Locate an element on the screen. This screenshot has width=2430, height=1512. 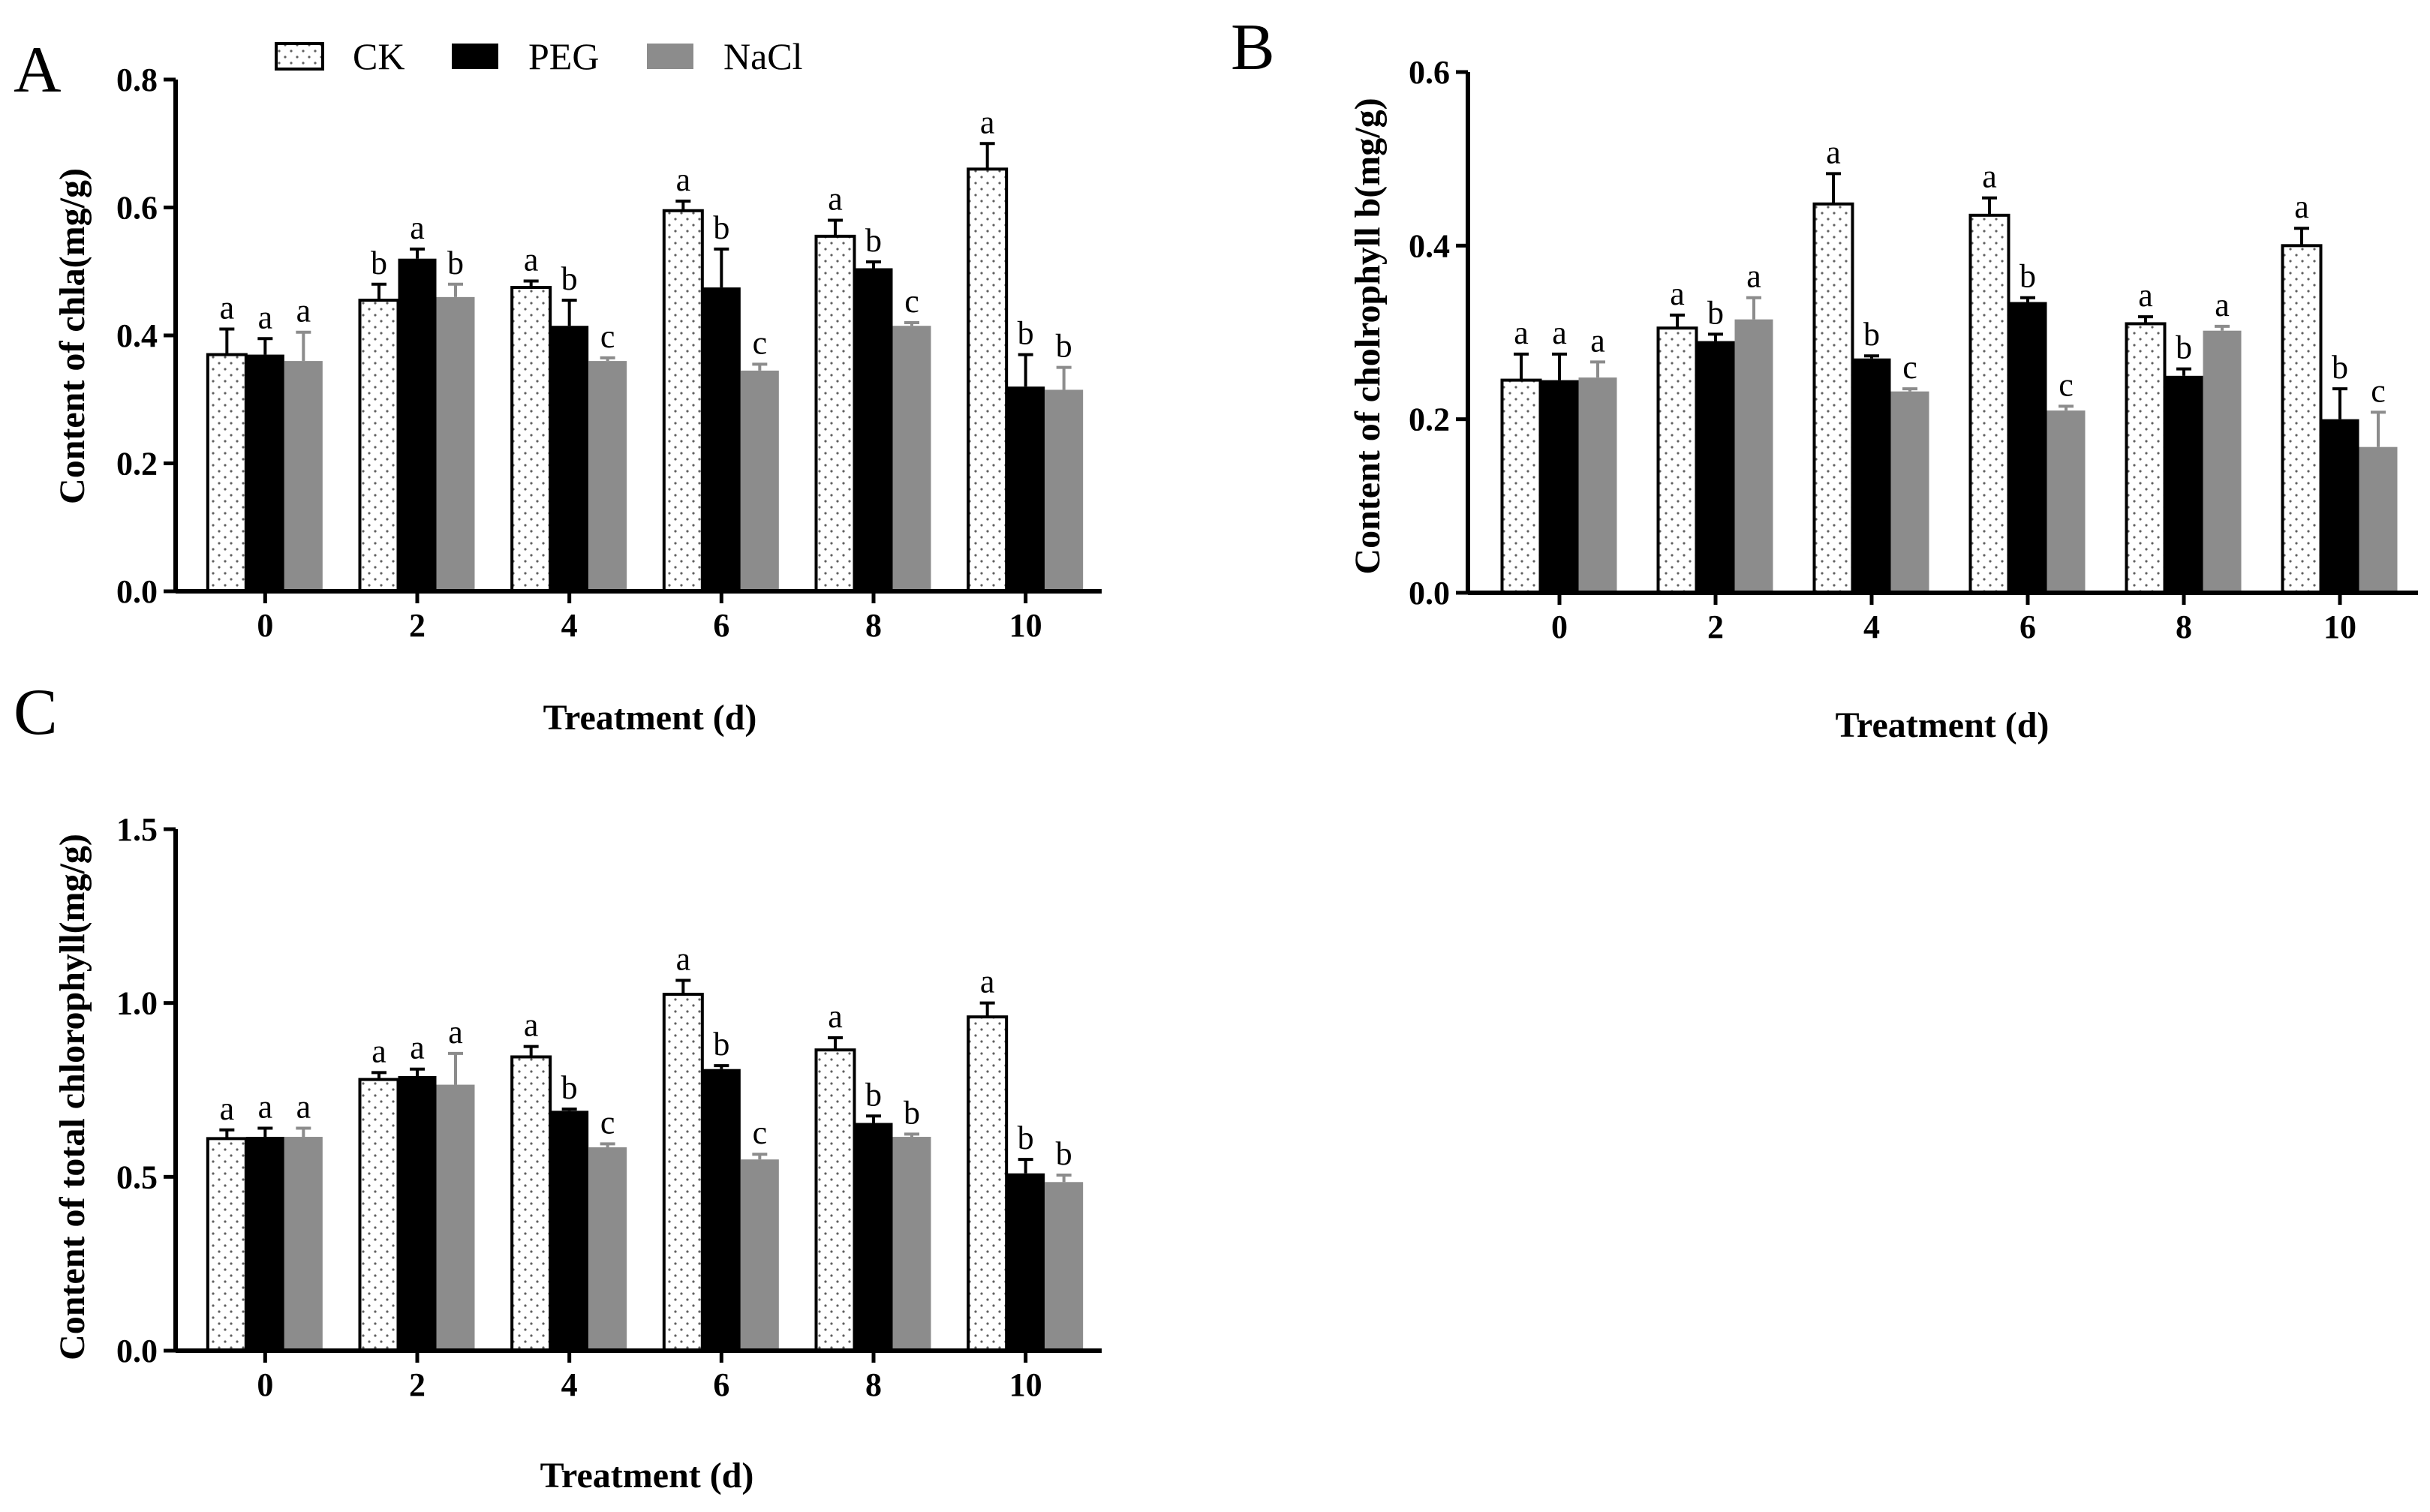
sig-letter-b-ck-0: a is located at coordinates (1522, 332).